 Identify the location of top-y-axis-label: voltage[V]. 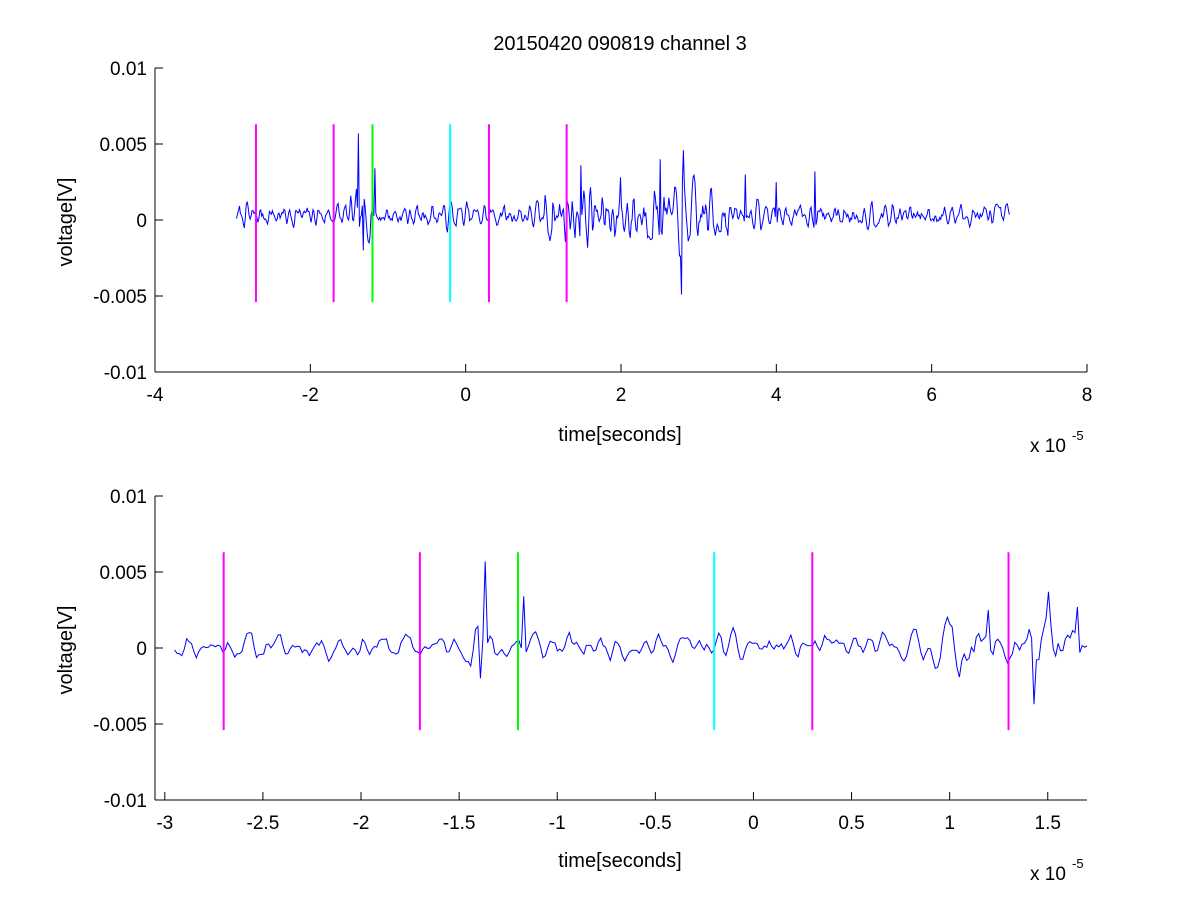
(66, 222).